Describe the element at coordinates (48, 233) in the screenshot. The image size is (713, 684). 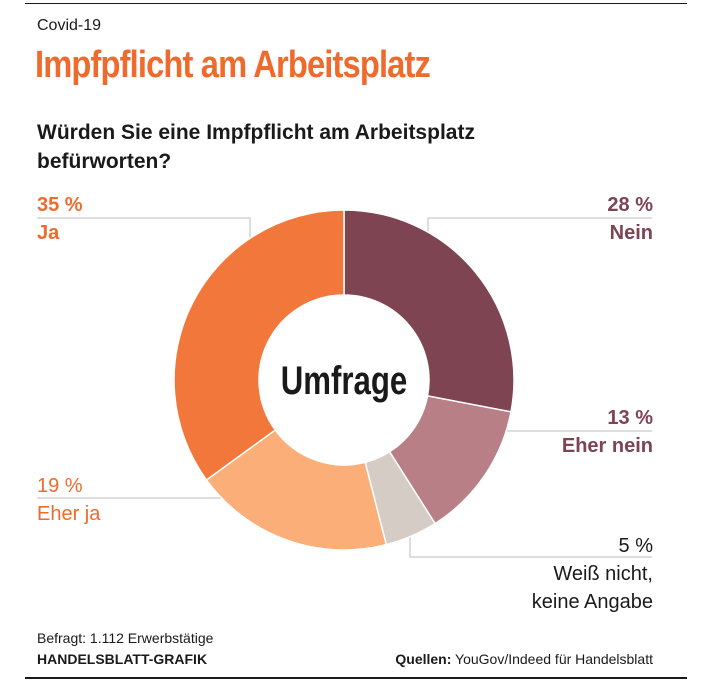
I see `label-ja-name: Ja` at that location.